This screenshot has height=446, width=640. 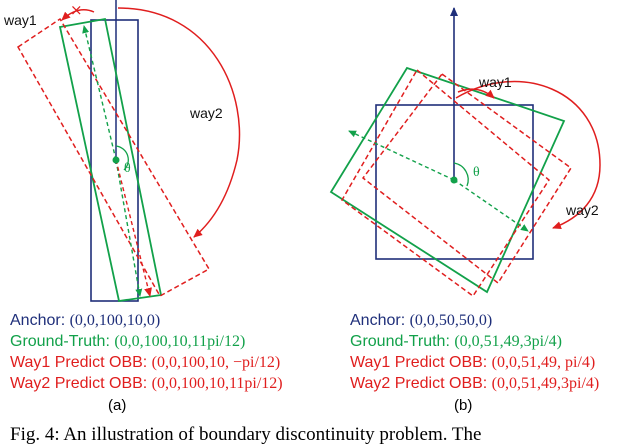 I want to click on panel-a-theta-arc, so click(x=122, y=158).